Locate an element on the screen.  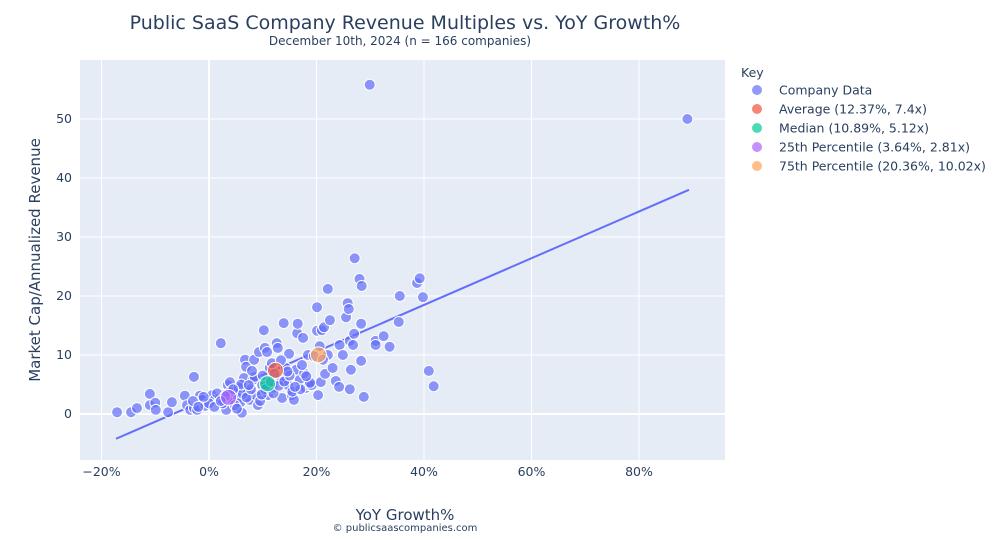
legend-item: Company Data is located at coordinates (825, 90).